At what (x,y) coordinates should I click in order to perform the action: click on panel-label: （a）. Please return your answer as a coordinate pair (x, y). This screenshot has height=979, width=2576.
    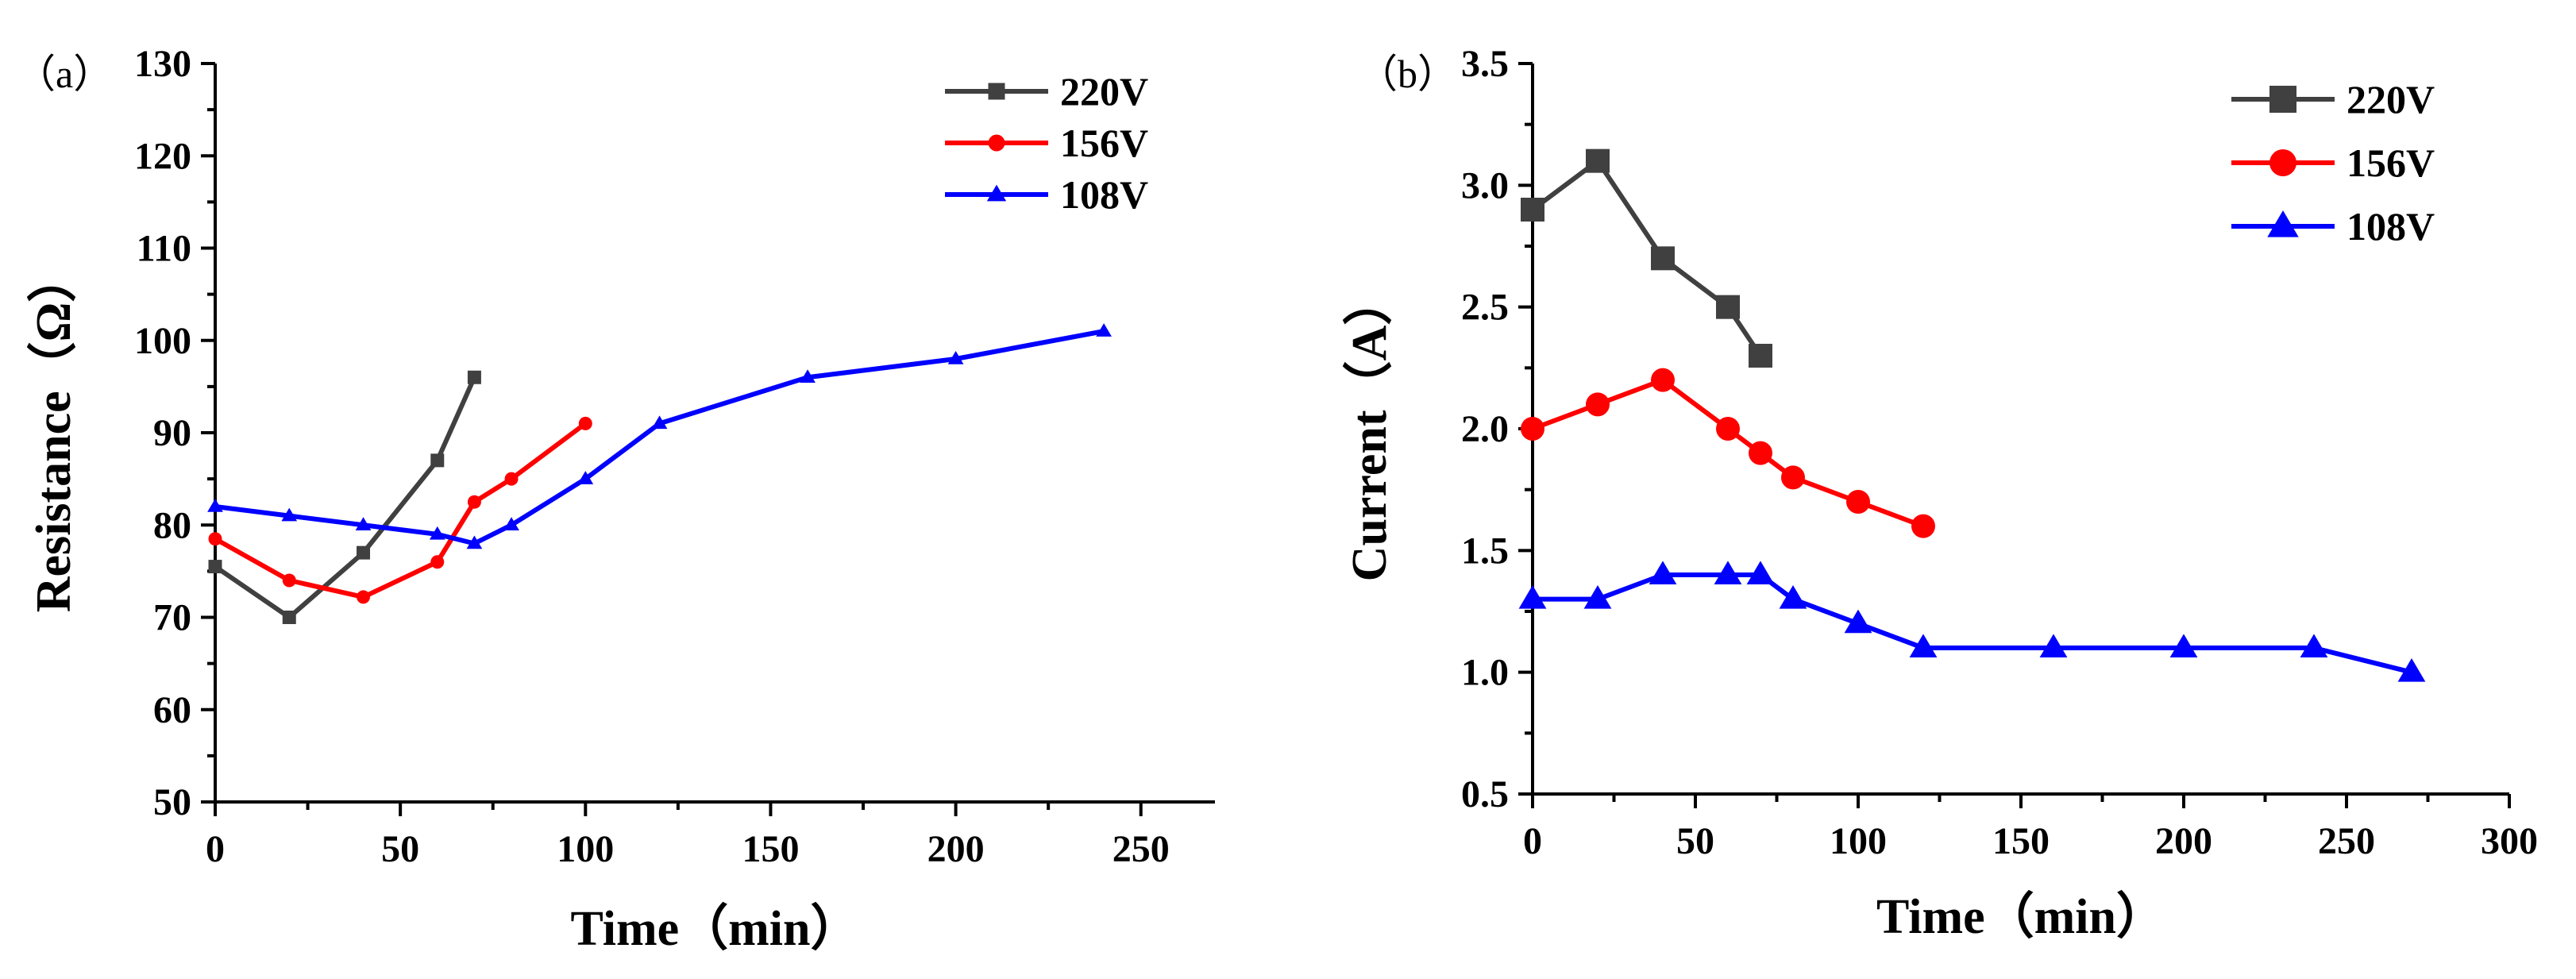
    Looking at the image, I should click on (64, 74).